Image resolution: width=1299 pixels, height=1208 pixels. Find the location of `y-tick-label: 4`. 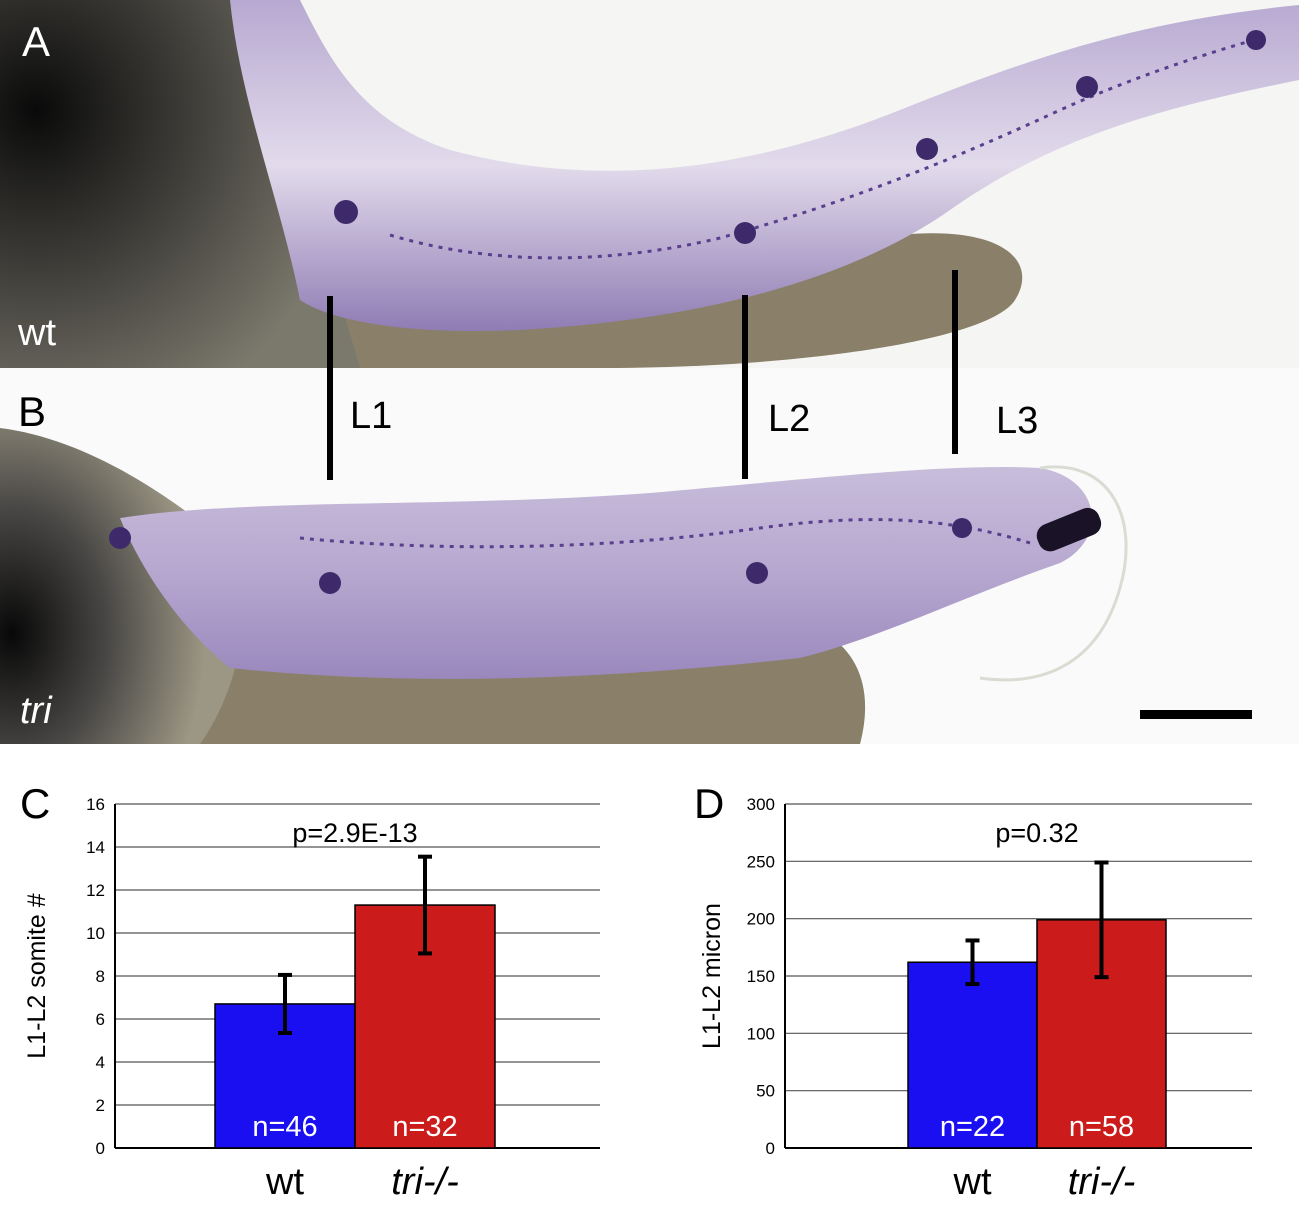

y-tick-label: 4 is located at coordinates (100, 1062).